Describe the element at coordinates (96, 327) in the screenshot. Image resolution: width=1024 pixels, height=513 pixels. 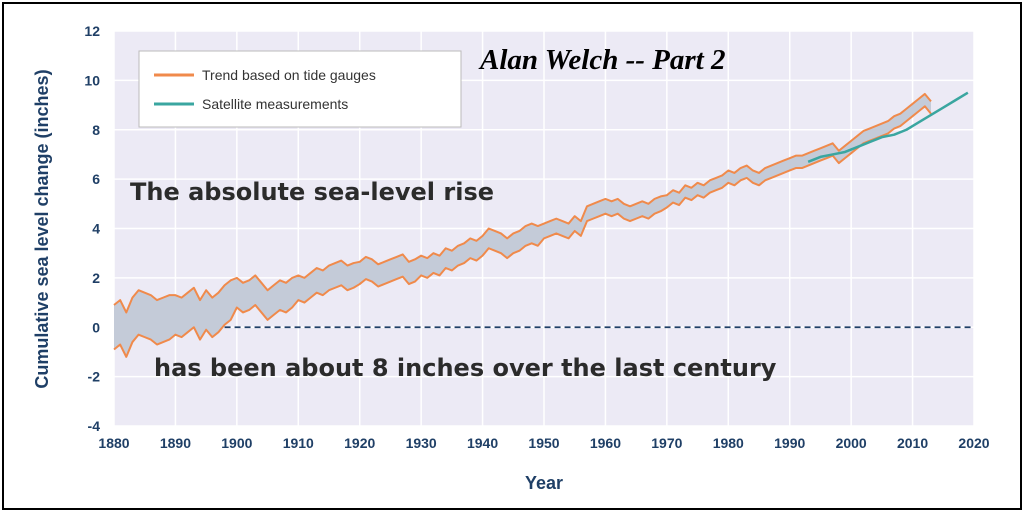
I see `y-tick-label: 0` at that location.